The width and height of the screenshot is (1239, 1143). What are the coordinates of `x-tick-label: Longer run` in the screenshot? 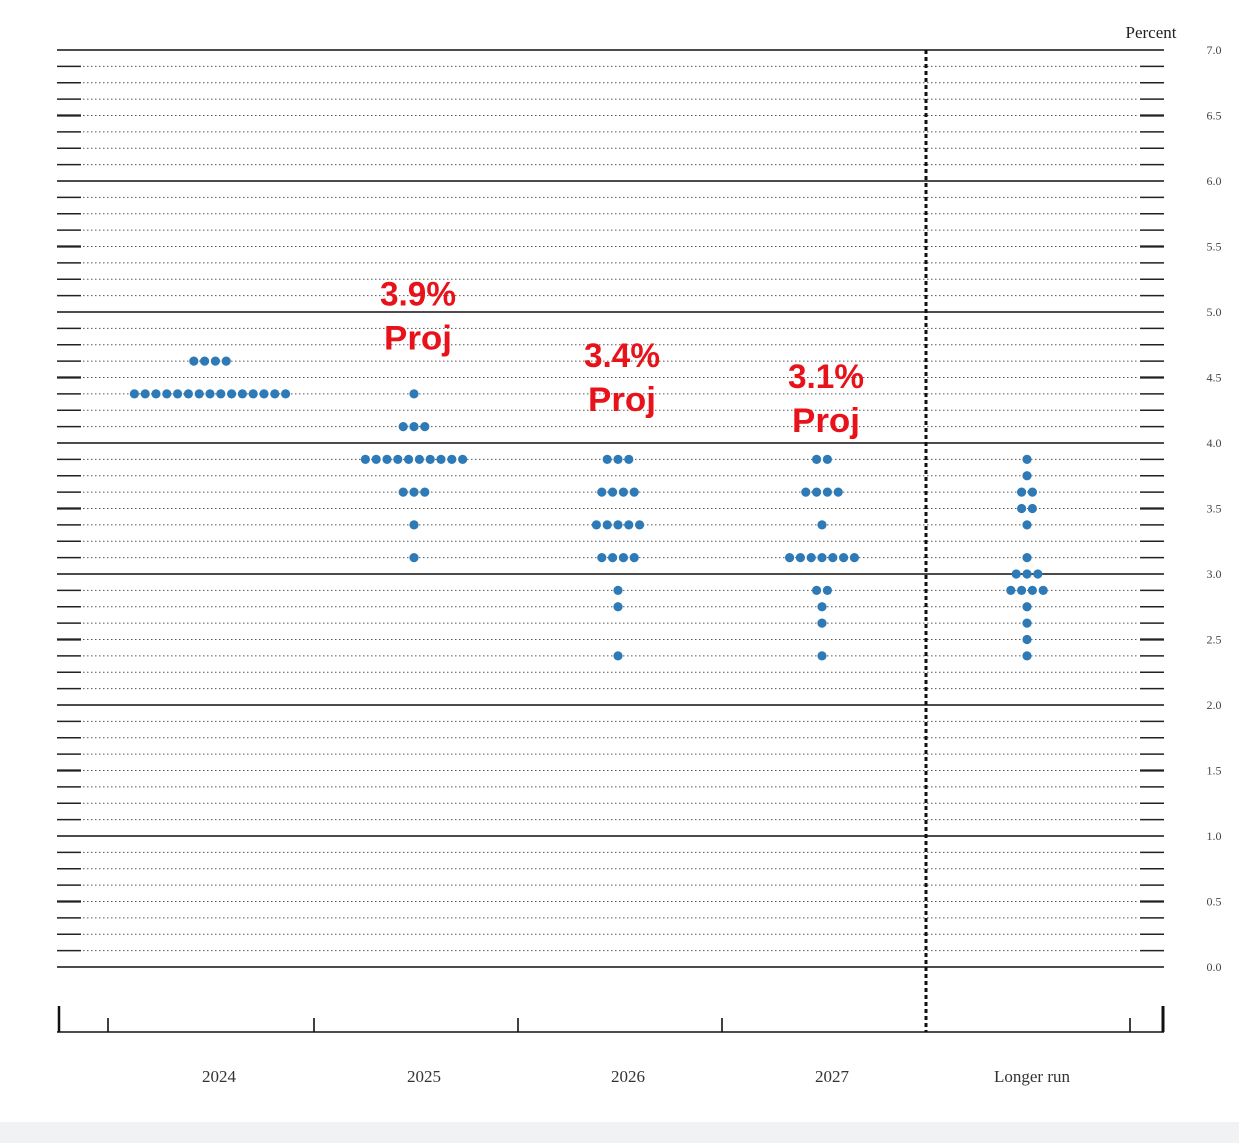 It's located at (1032, 1076).